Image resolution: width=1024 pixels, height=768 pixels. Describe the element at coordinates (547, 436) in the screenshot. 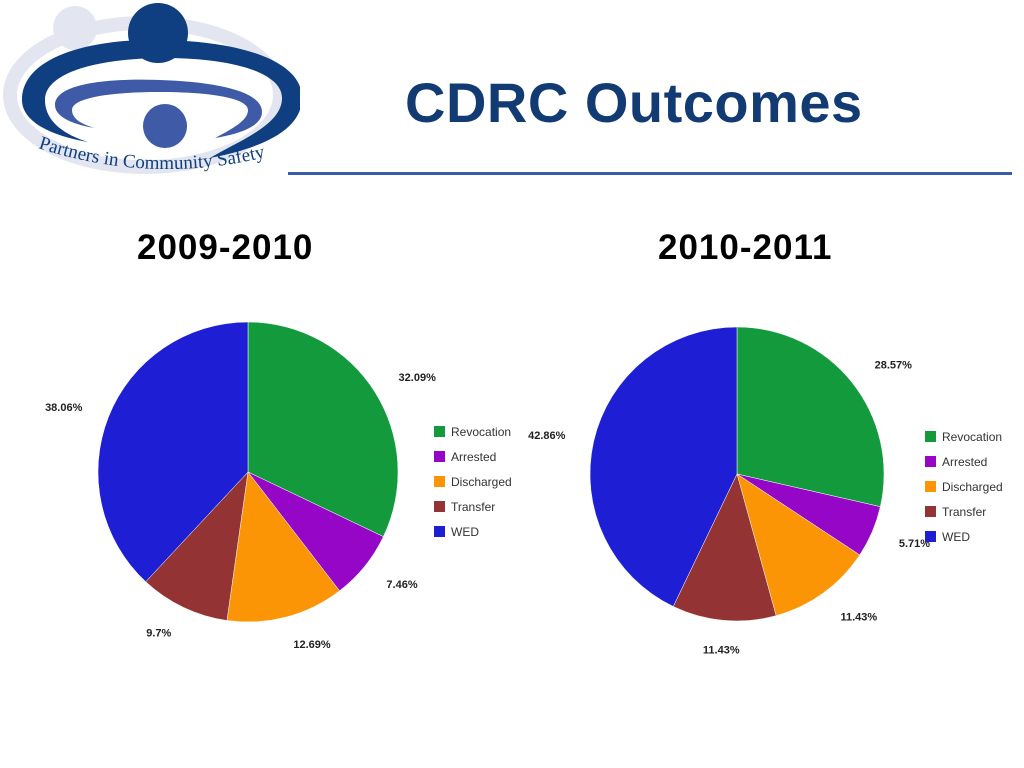

I see `pie-label-wed: 42.86%` at that location.